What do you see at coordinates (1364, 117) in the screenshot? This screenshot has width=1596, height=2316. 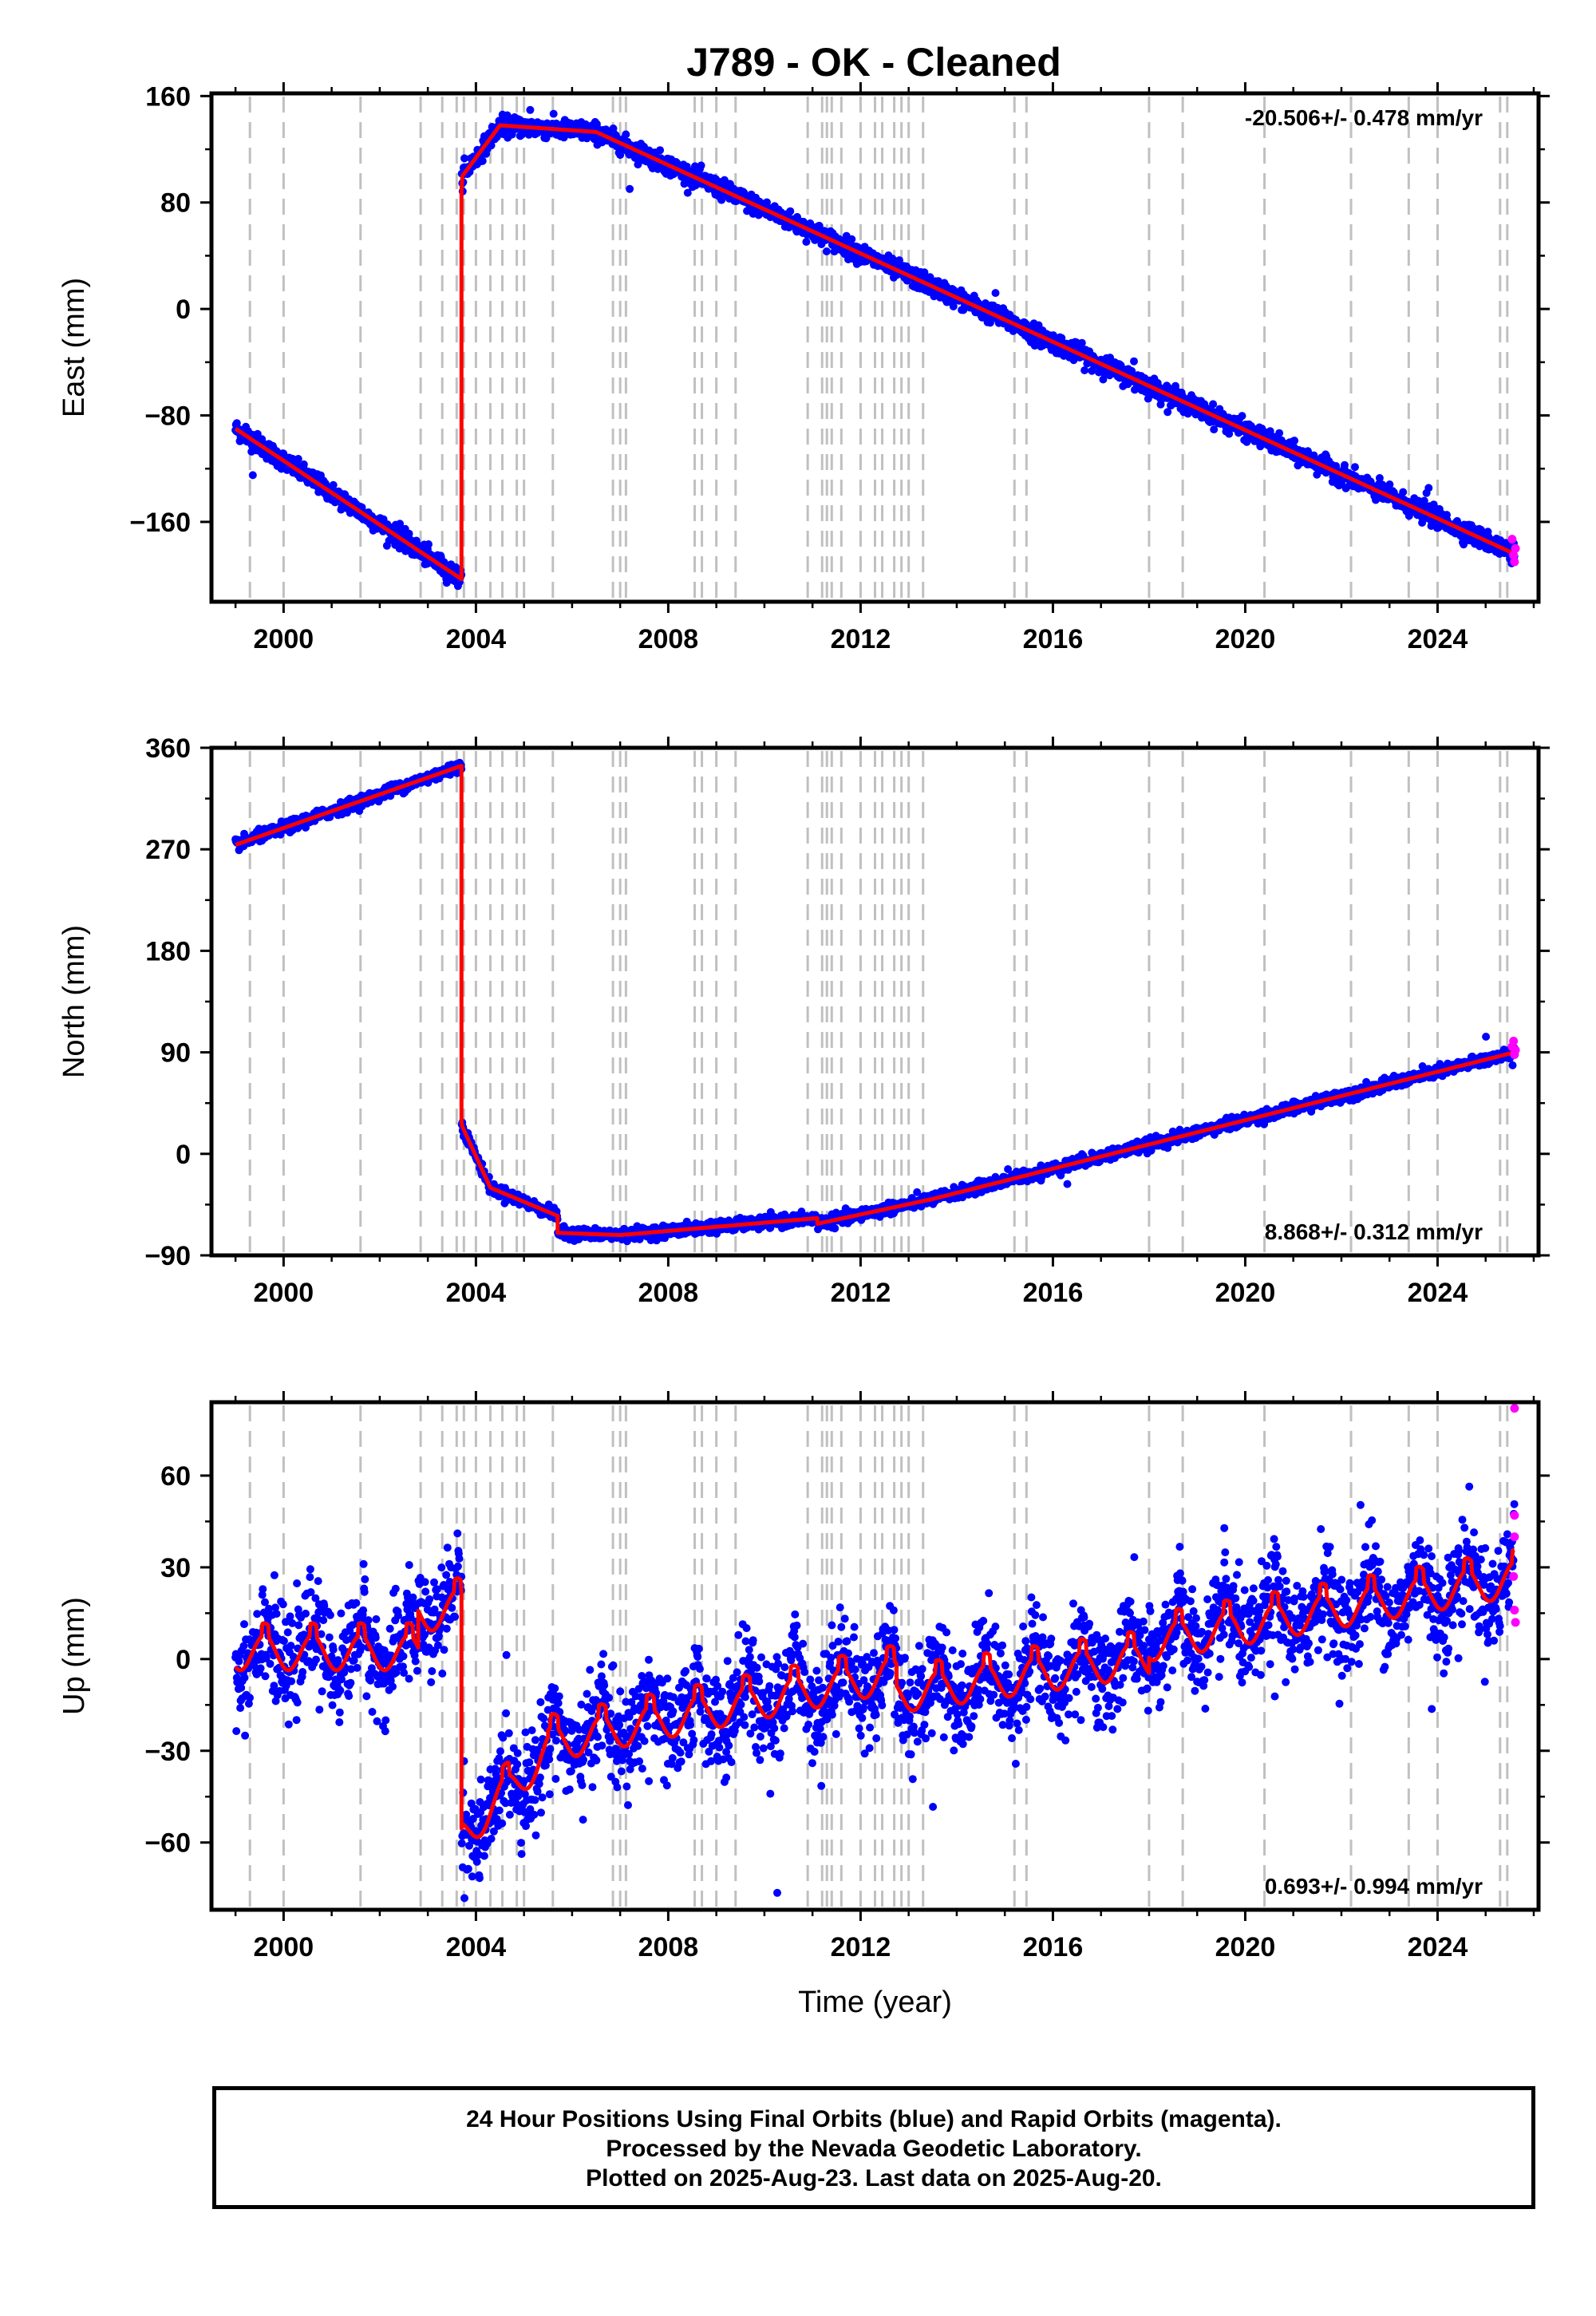 I see `velocity-rate-label: -20.506+/- 0.478 mm/yr` at bounding box center [1364, 117].